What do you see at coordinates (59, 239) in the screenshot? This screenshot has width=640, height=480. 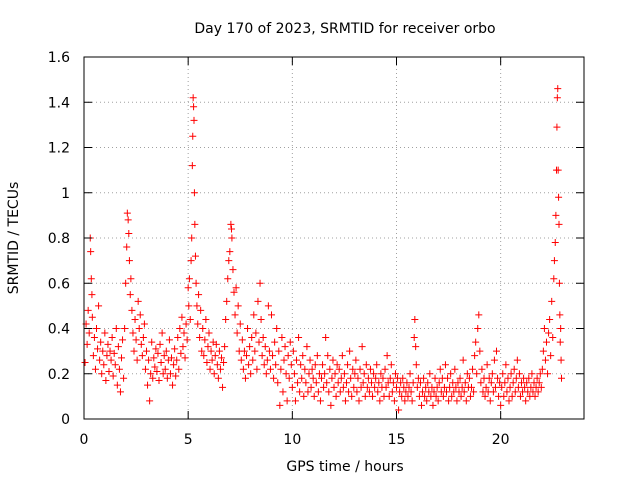 I see `y-tick-label: 0.8` at bounding box center [59, 239].